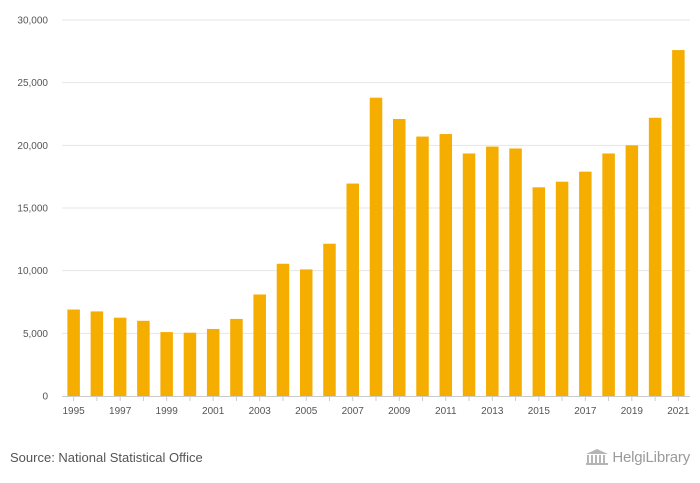 The image size is (700, 483). What do you see at coordinates (539, 411) in the screenshot?
I see `x-tick-label: 2015` at bounding box center [539, 411].